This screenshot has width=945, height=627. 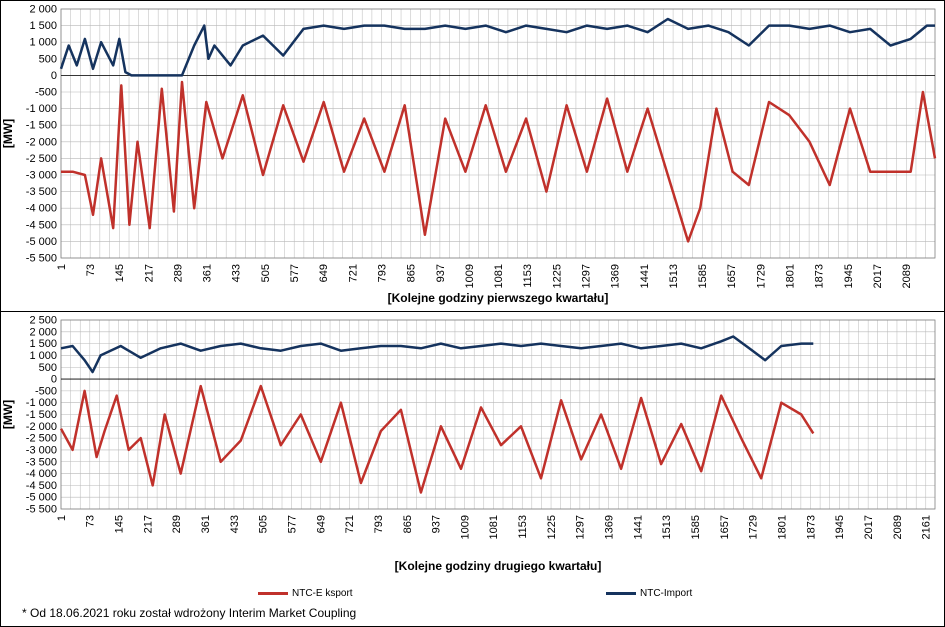 I want to click on x-axis-label: [Kolejne godziny drugiego kwartału], so click(x=498, y=566).